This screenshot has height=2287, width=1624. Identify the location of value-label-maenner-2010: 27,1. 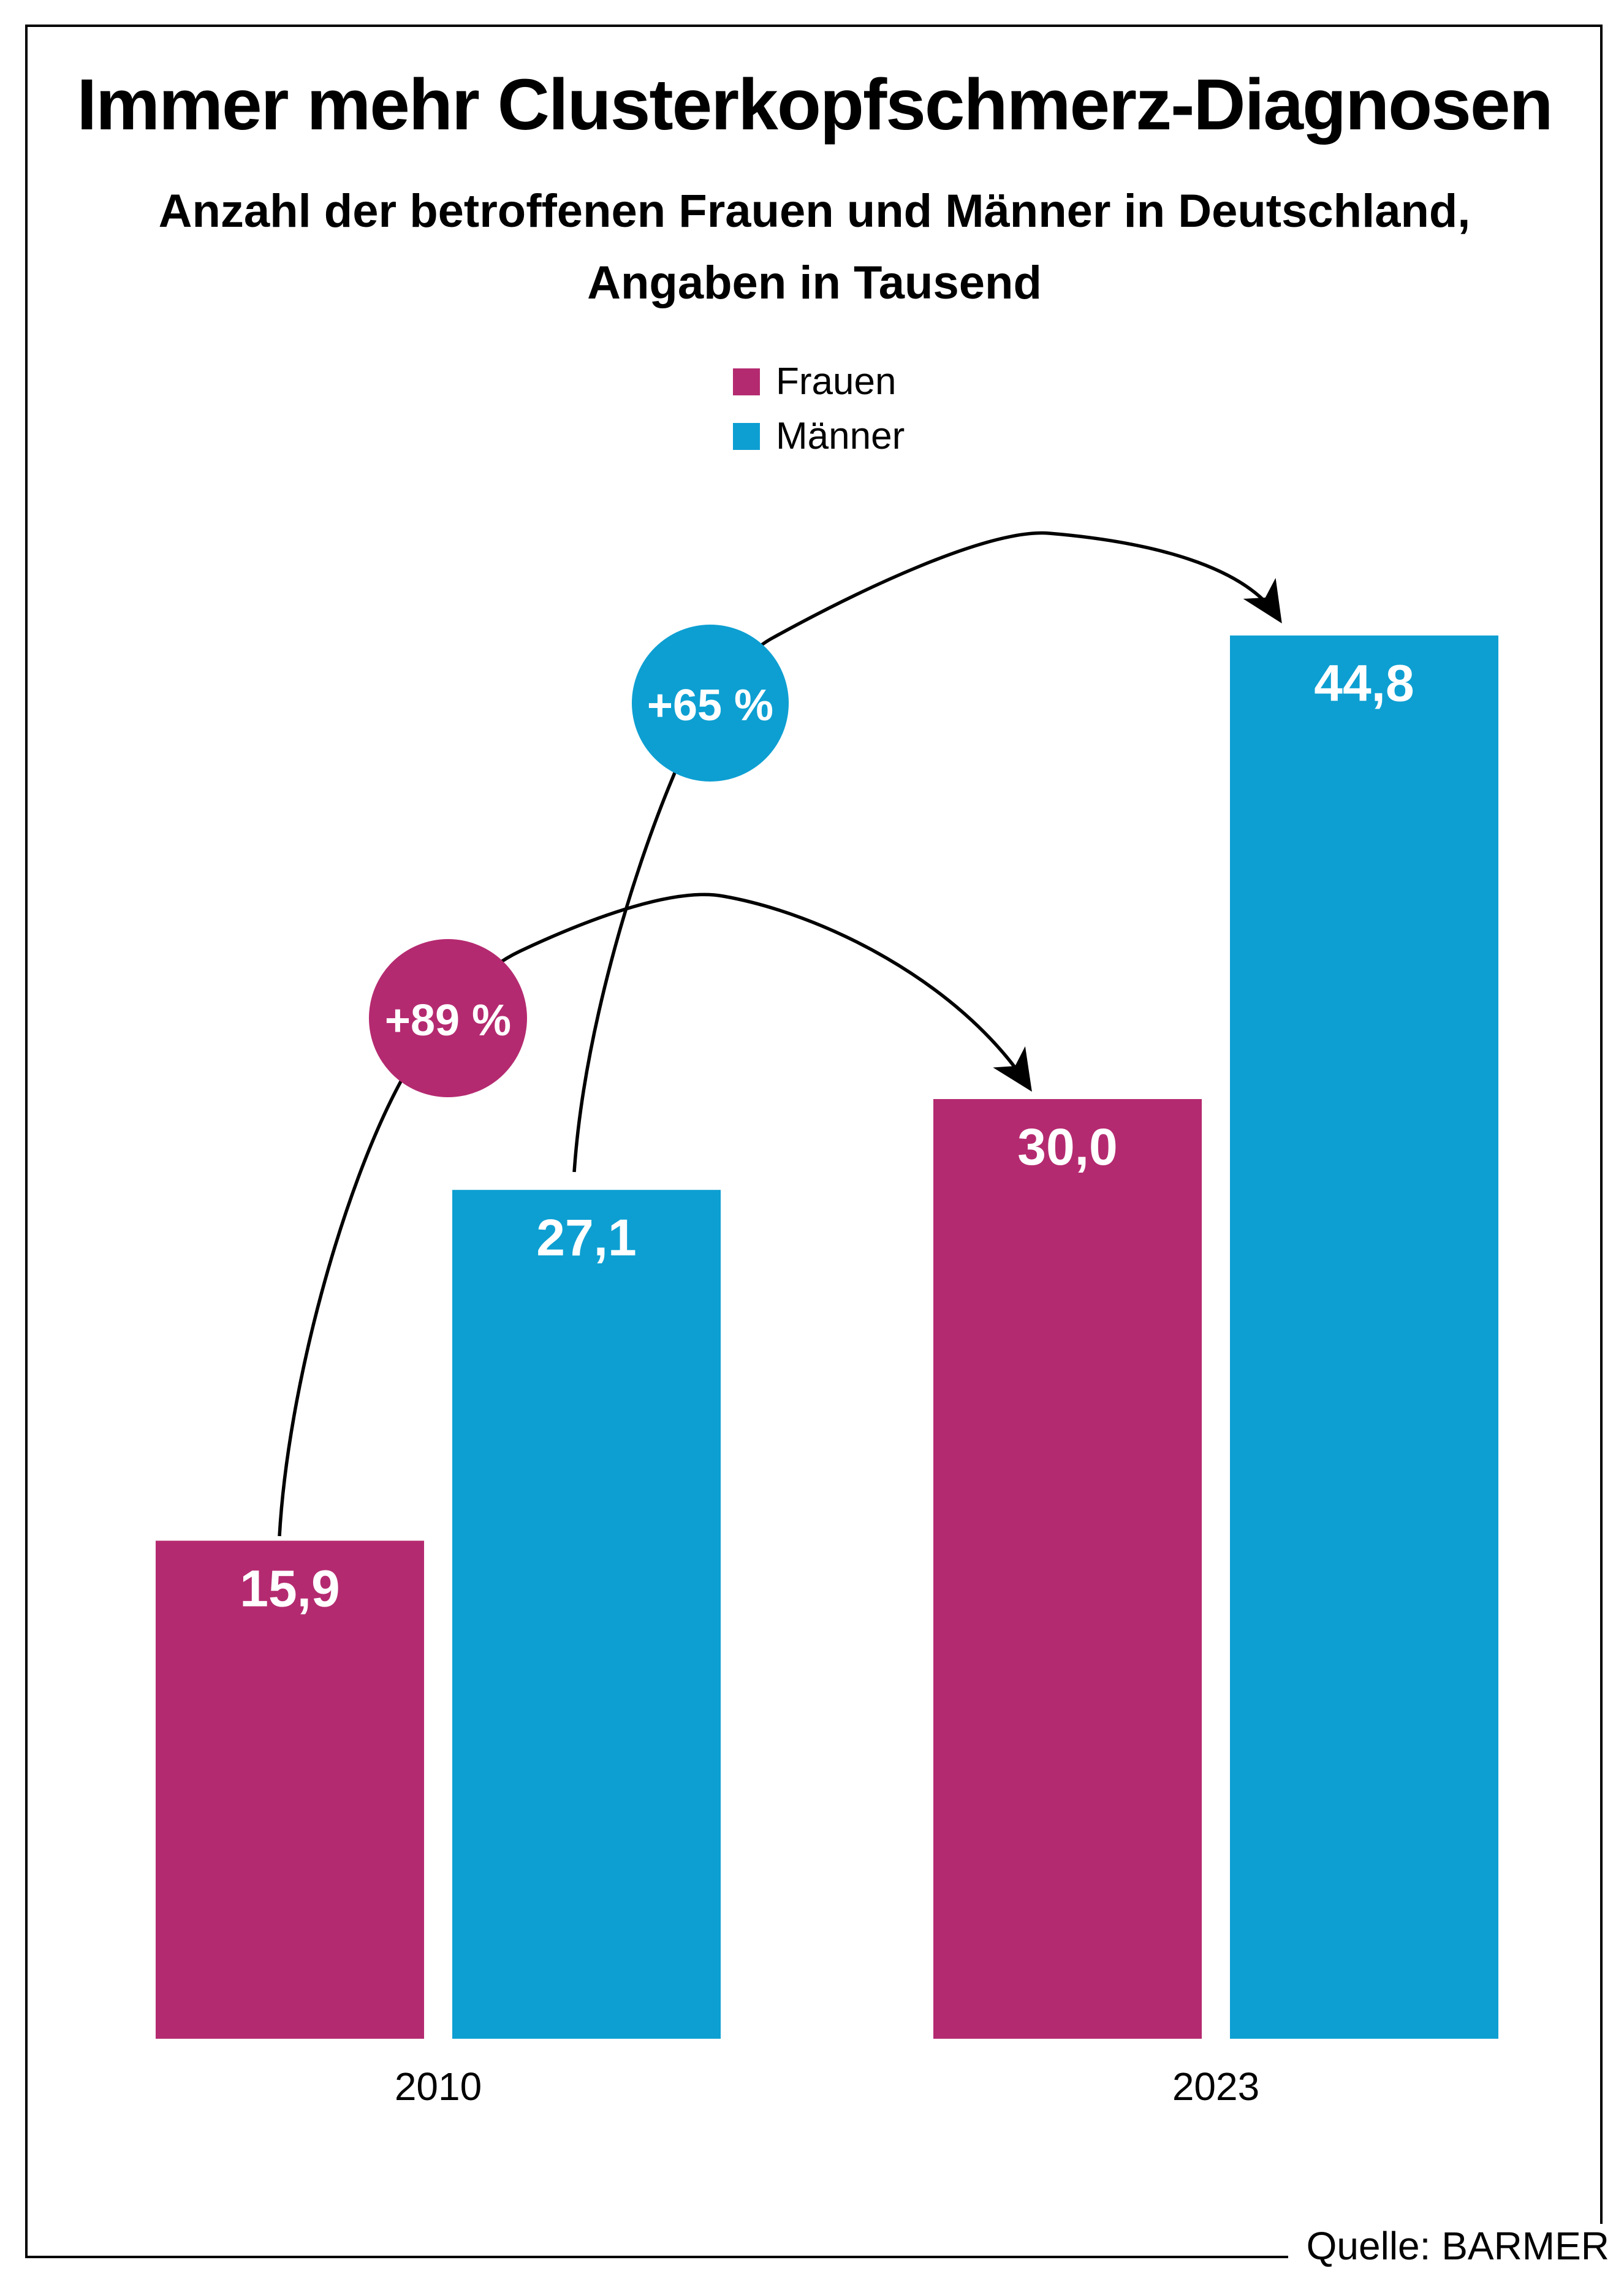
(586, 1237).